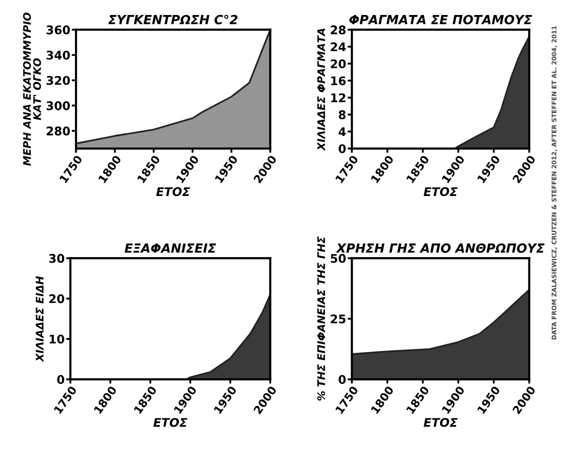 The image size is (563, 457). I want to click on y-tick-label: 50, so click(338, 258).